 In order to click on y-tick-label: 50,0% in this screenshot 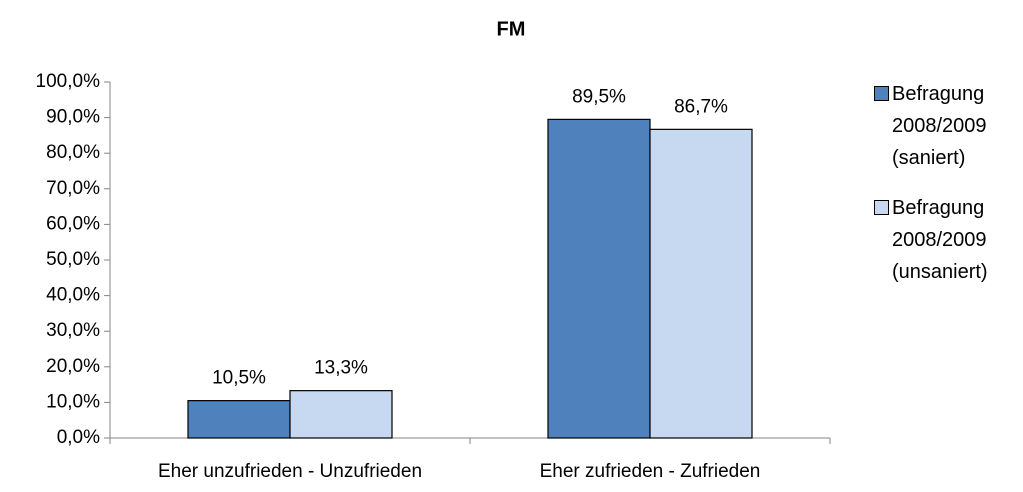, I will do `click(73, 259)`.